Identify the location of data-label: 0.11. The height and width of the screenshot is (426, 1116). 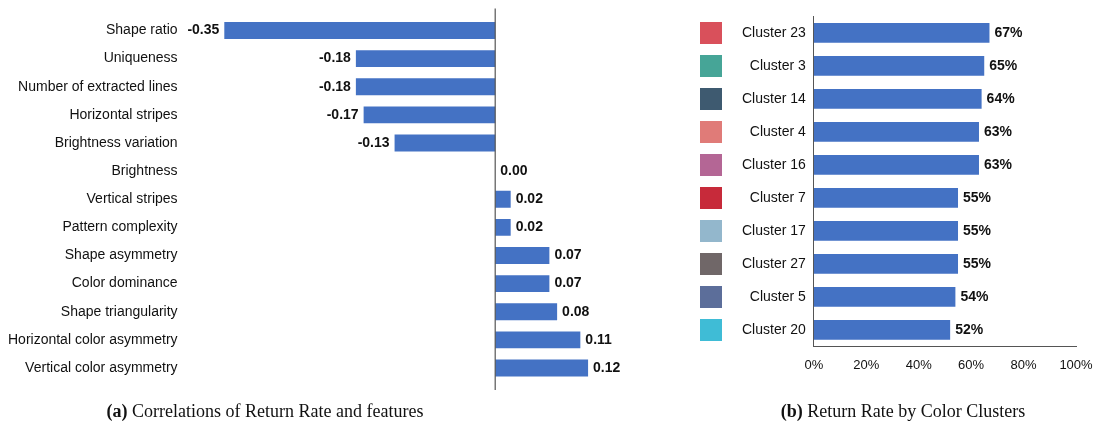
(599, 338).